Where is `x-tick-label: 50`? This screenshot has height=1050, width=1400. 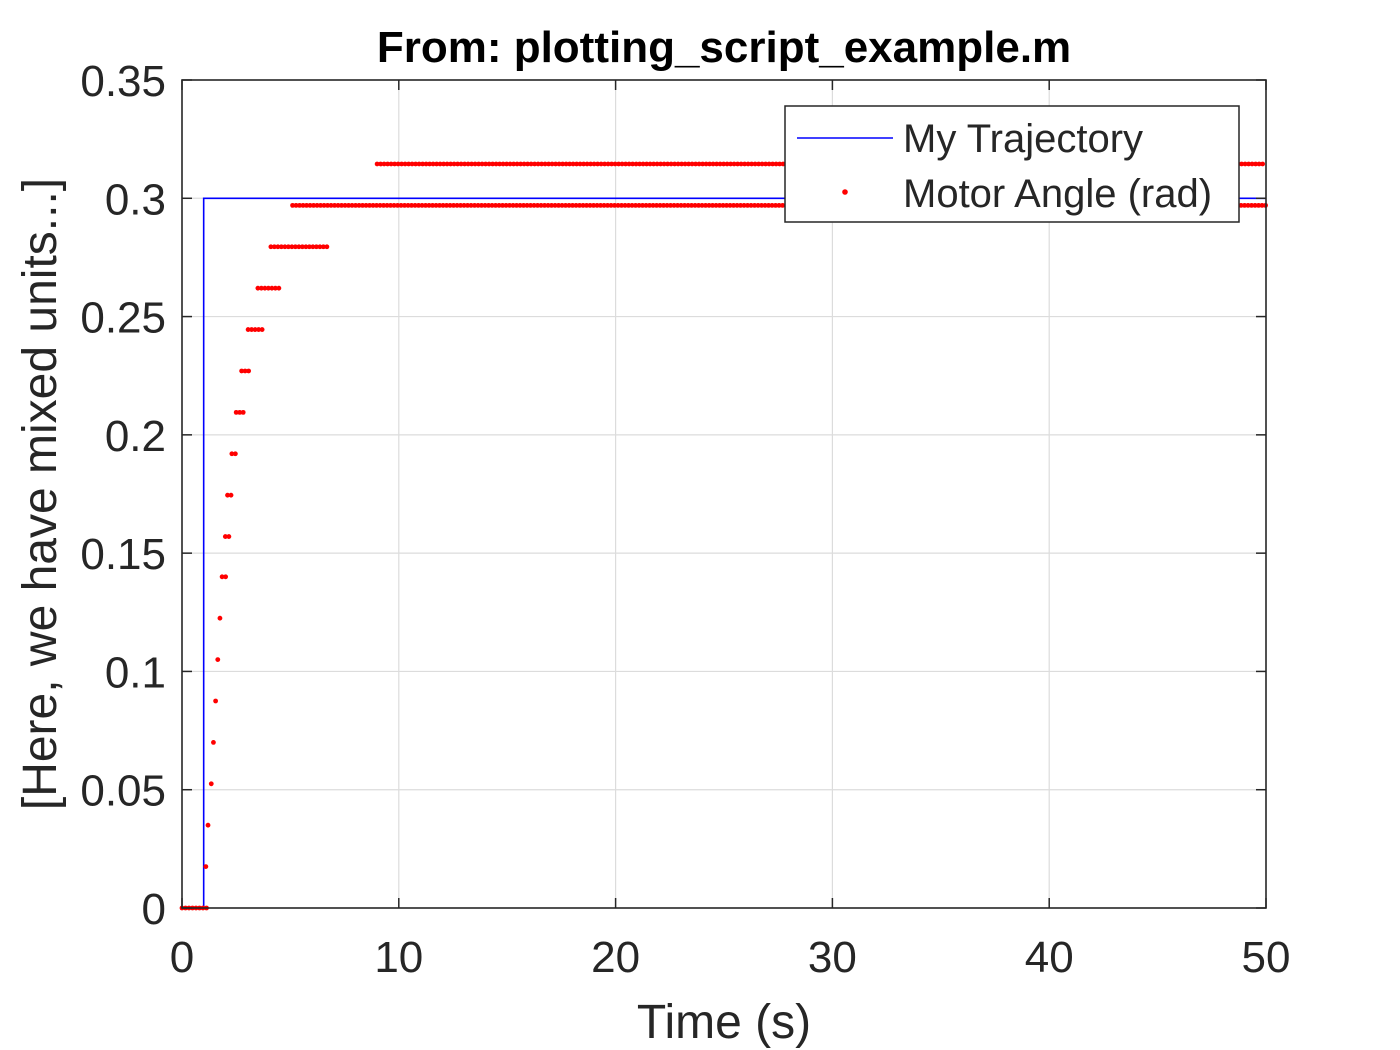
x-tick-label: 50 is located at coordinates (1266, 957).